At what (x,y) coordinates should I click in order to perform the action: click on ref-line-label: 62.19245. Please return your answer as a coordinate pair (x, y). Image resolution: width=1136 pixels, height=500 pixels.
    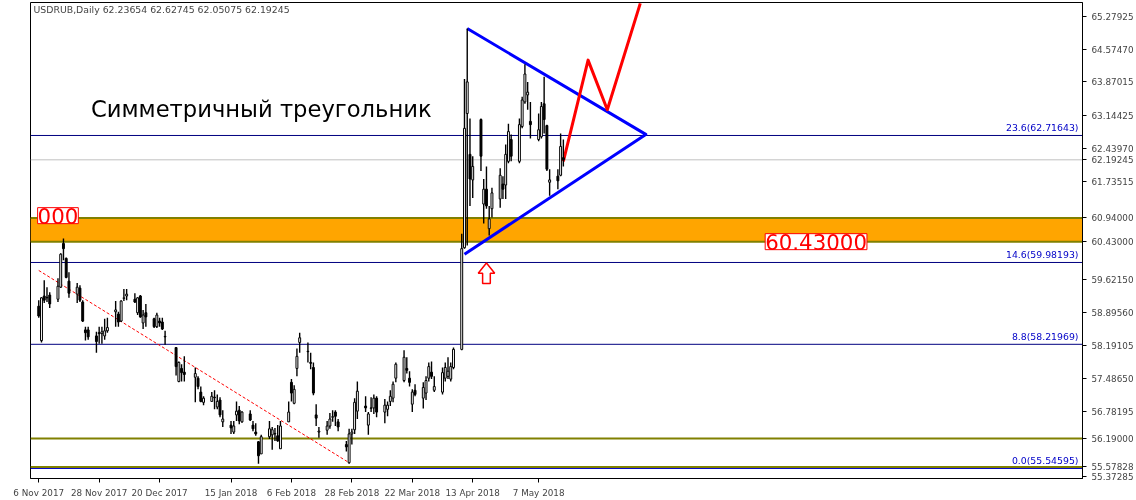
    Looking at the image, I should click on (1112, 160).